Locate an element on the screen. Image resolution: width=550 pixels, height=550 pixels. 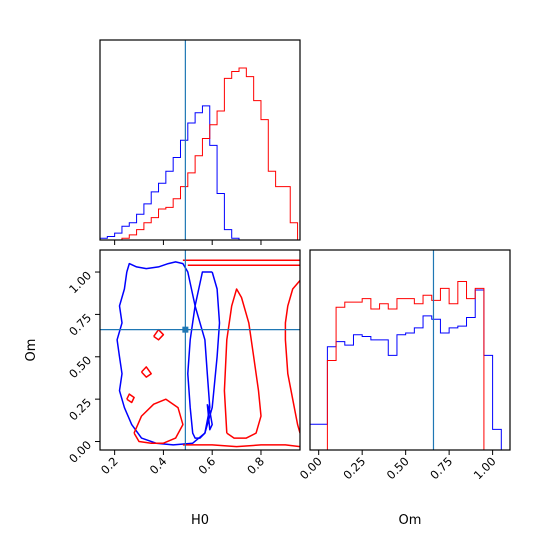
joint-x-tick-label: 0.8 is located at coordinates (255, 465).